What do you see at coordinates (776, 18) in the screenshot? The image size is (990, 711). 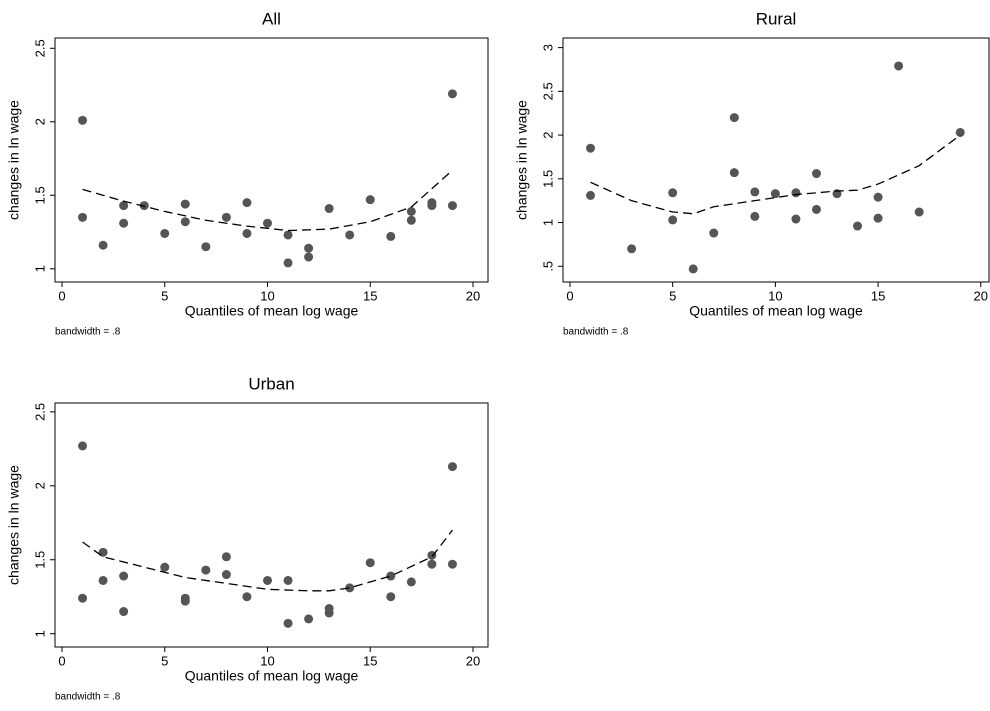 I see `chart-title: Rural` at bounding box center [776, 18].